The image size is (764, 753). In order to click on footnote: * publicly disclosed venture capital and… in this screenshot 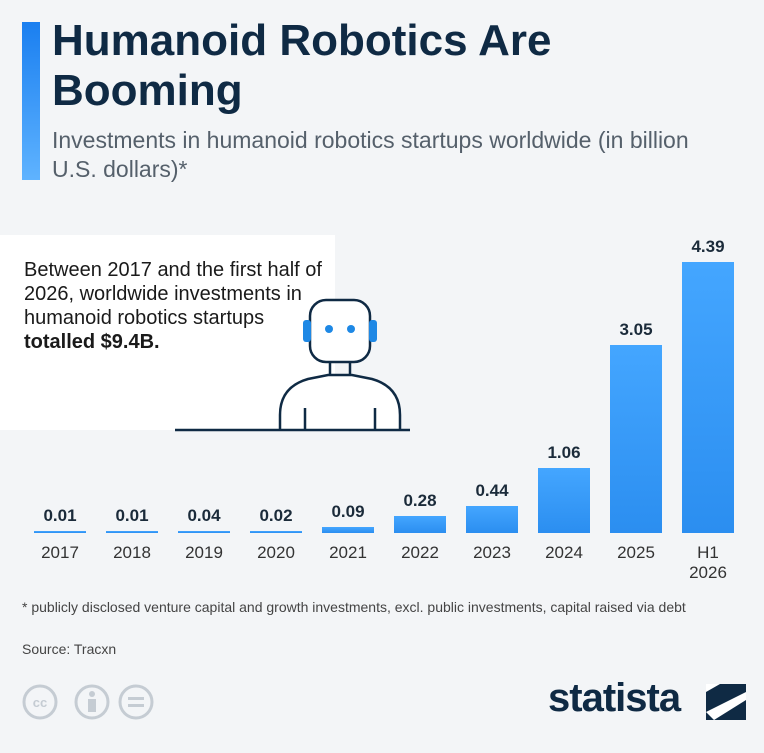, I will do `click(354, 607)`.